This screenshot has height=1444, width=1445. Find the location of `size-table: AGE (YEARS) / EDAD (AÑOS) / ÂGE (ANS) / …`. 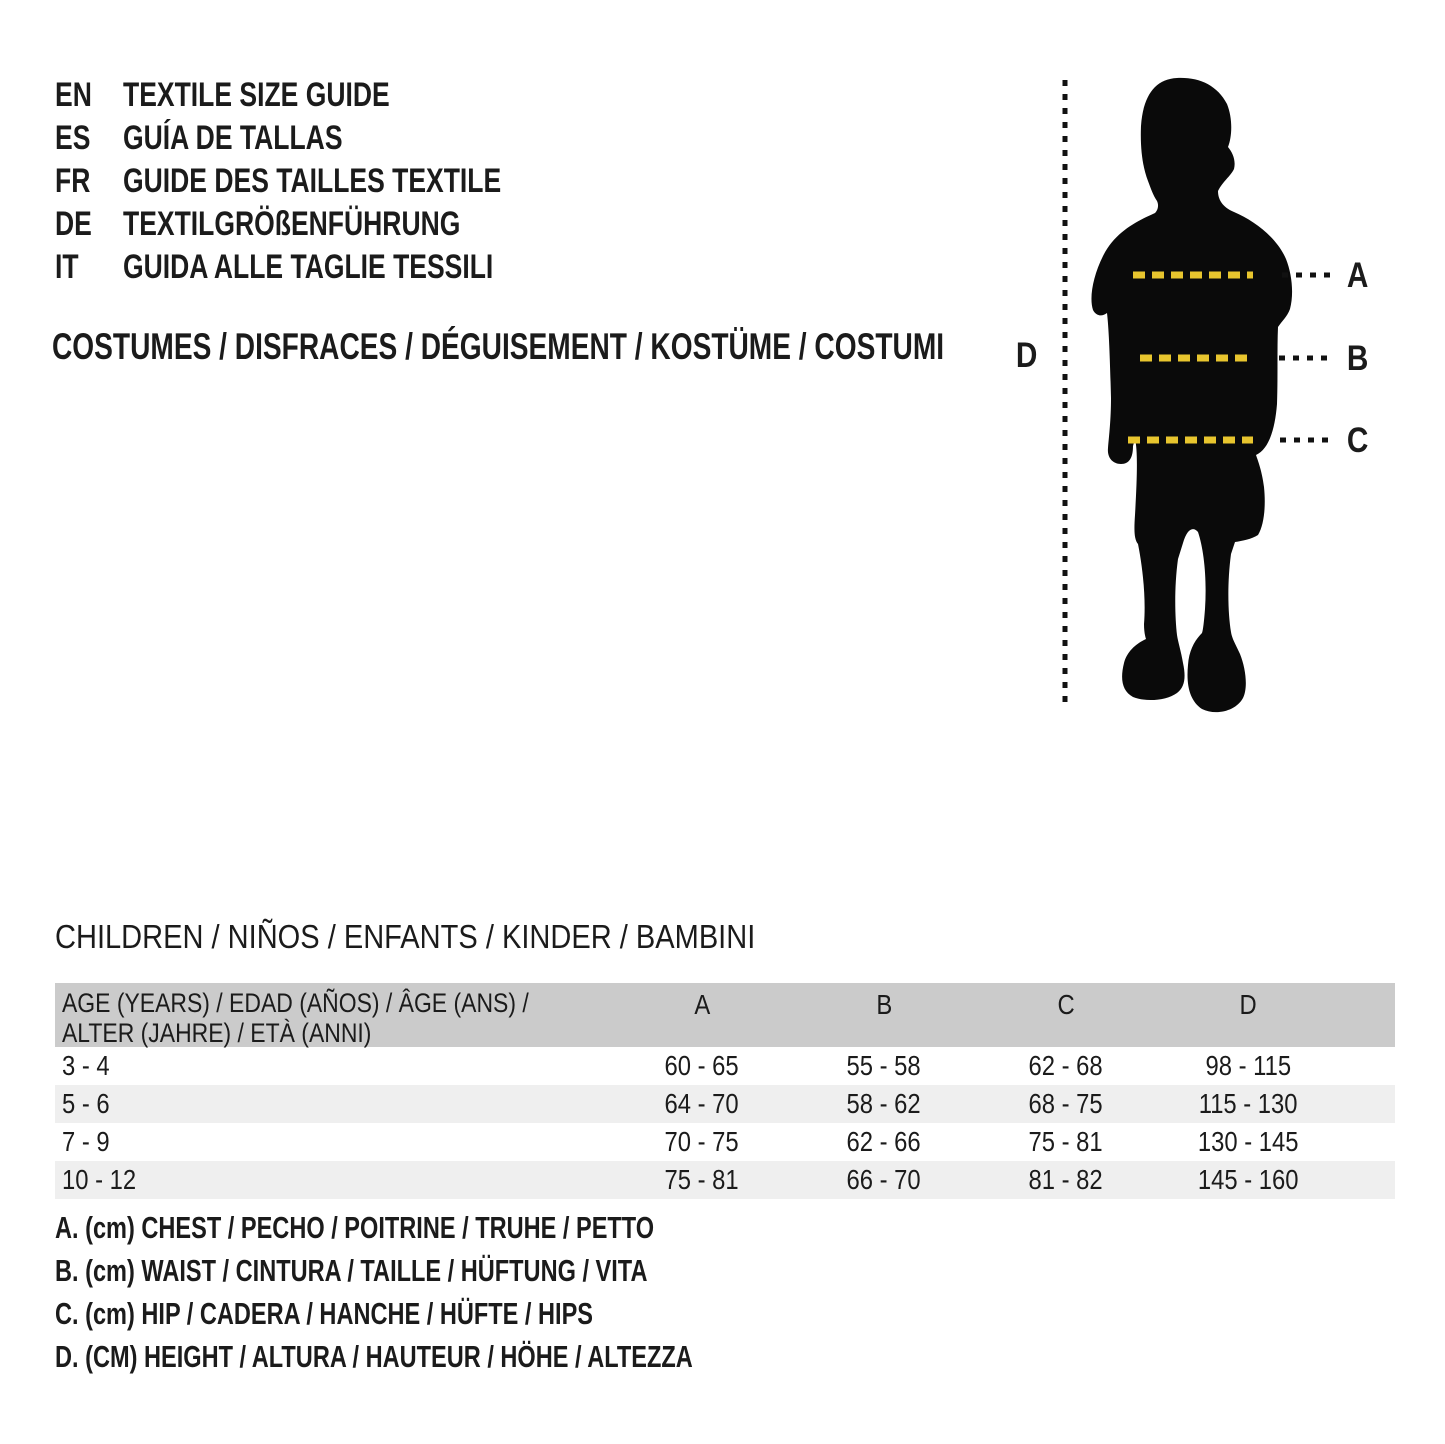

size-table: AGE (YEARS) / EDAD (AÑOS) / ÂGE (ANS) / … is located at coordinates (725, 1091).